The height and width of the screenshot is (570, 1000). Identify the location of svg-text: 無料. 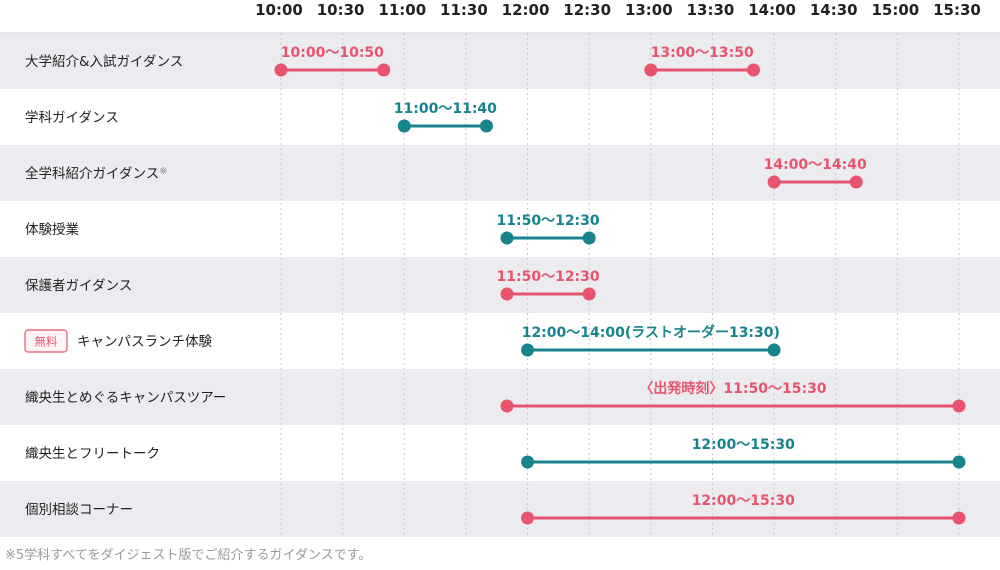
(46, 342).